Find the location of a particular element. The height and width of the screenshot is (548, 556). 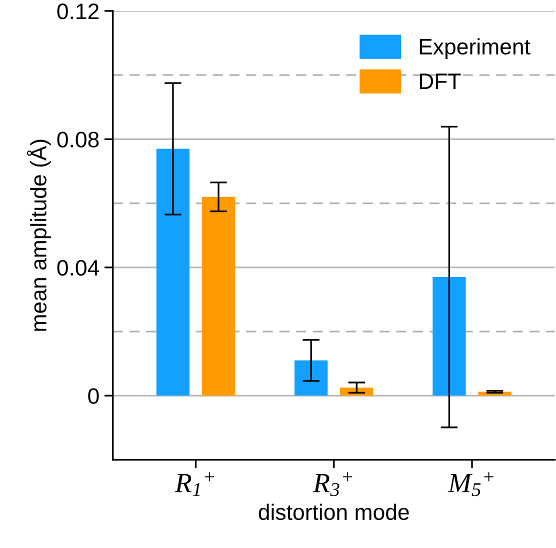

x-tick-label: R$_{3}$$^{+}$ is located at coordinates (332, 484).